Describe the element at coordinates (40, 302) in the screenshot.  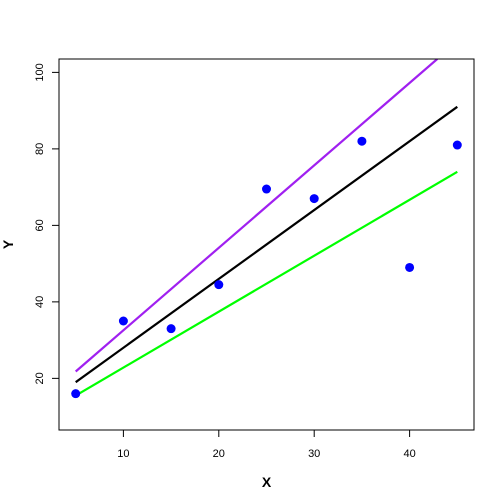
I see `y-tick-label: 40` at that location.